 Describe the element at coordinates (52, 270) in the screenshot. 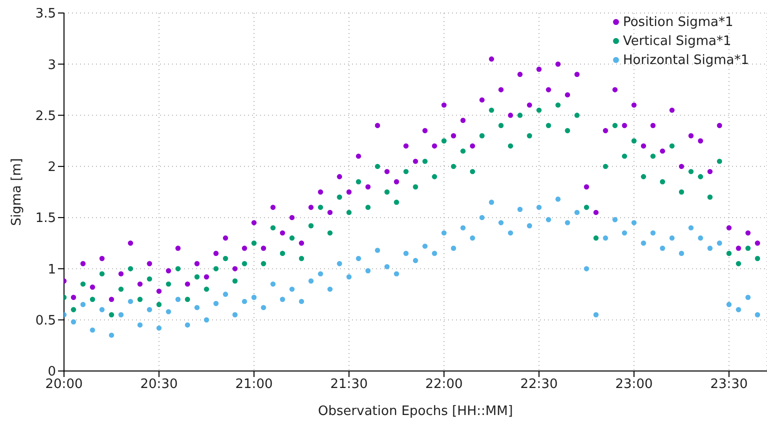

I see `y-tick-label: 1` at that location.